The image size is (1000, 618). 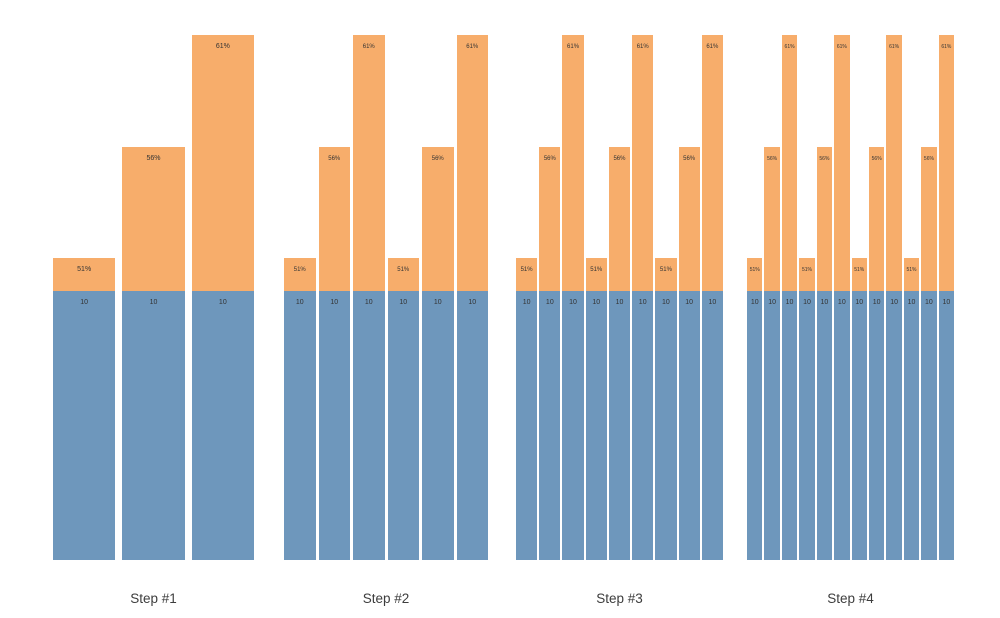 I want to click on group-label: Step #1, so click(x=153, y=598).